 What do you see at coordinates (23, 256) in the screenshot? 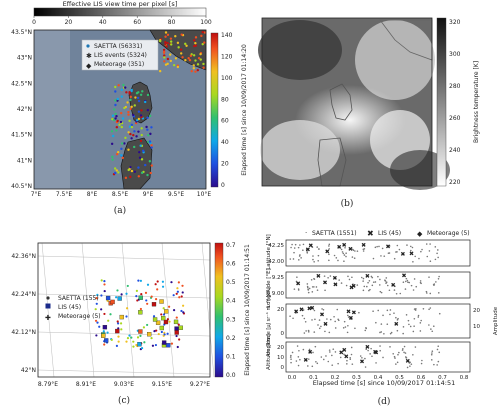
I see `map-c-lat-tick: 42.36°N` at bounding box center [23, 256].